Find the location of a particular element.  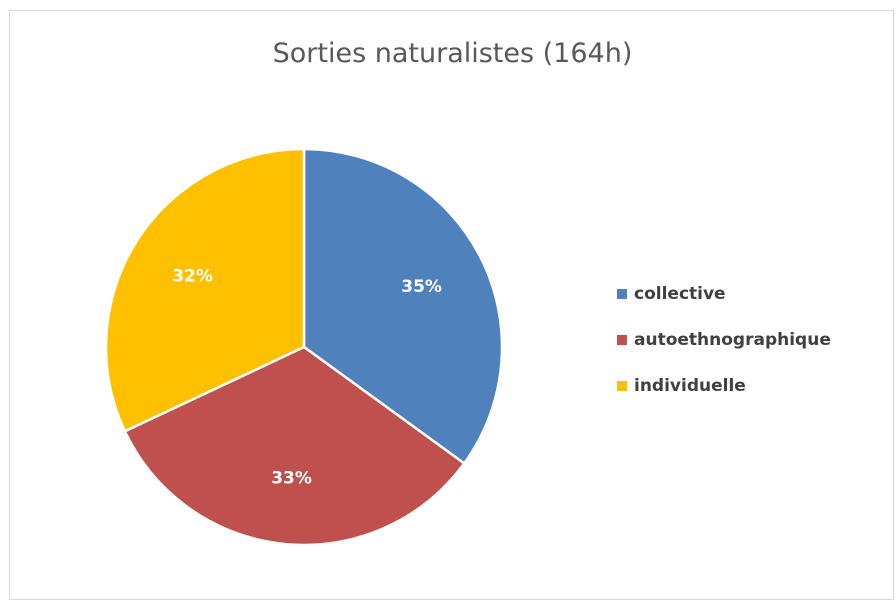

legend-label: collective is located at coordinates (680, 294).